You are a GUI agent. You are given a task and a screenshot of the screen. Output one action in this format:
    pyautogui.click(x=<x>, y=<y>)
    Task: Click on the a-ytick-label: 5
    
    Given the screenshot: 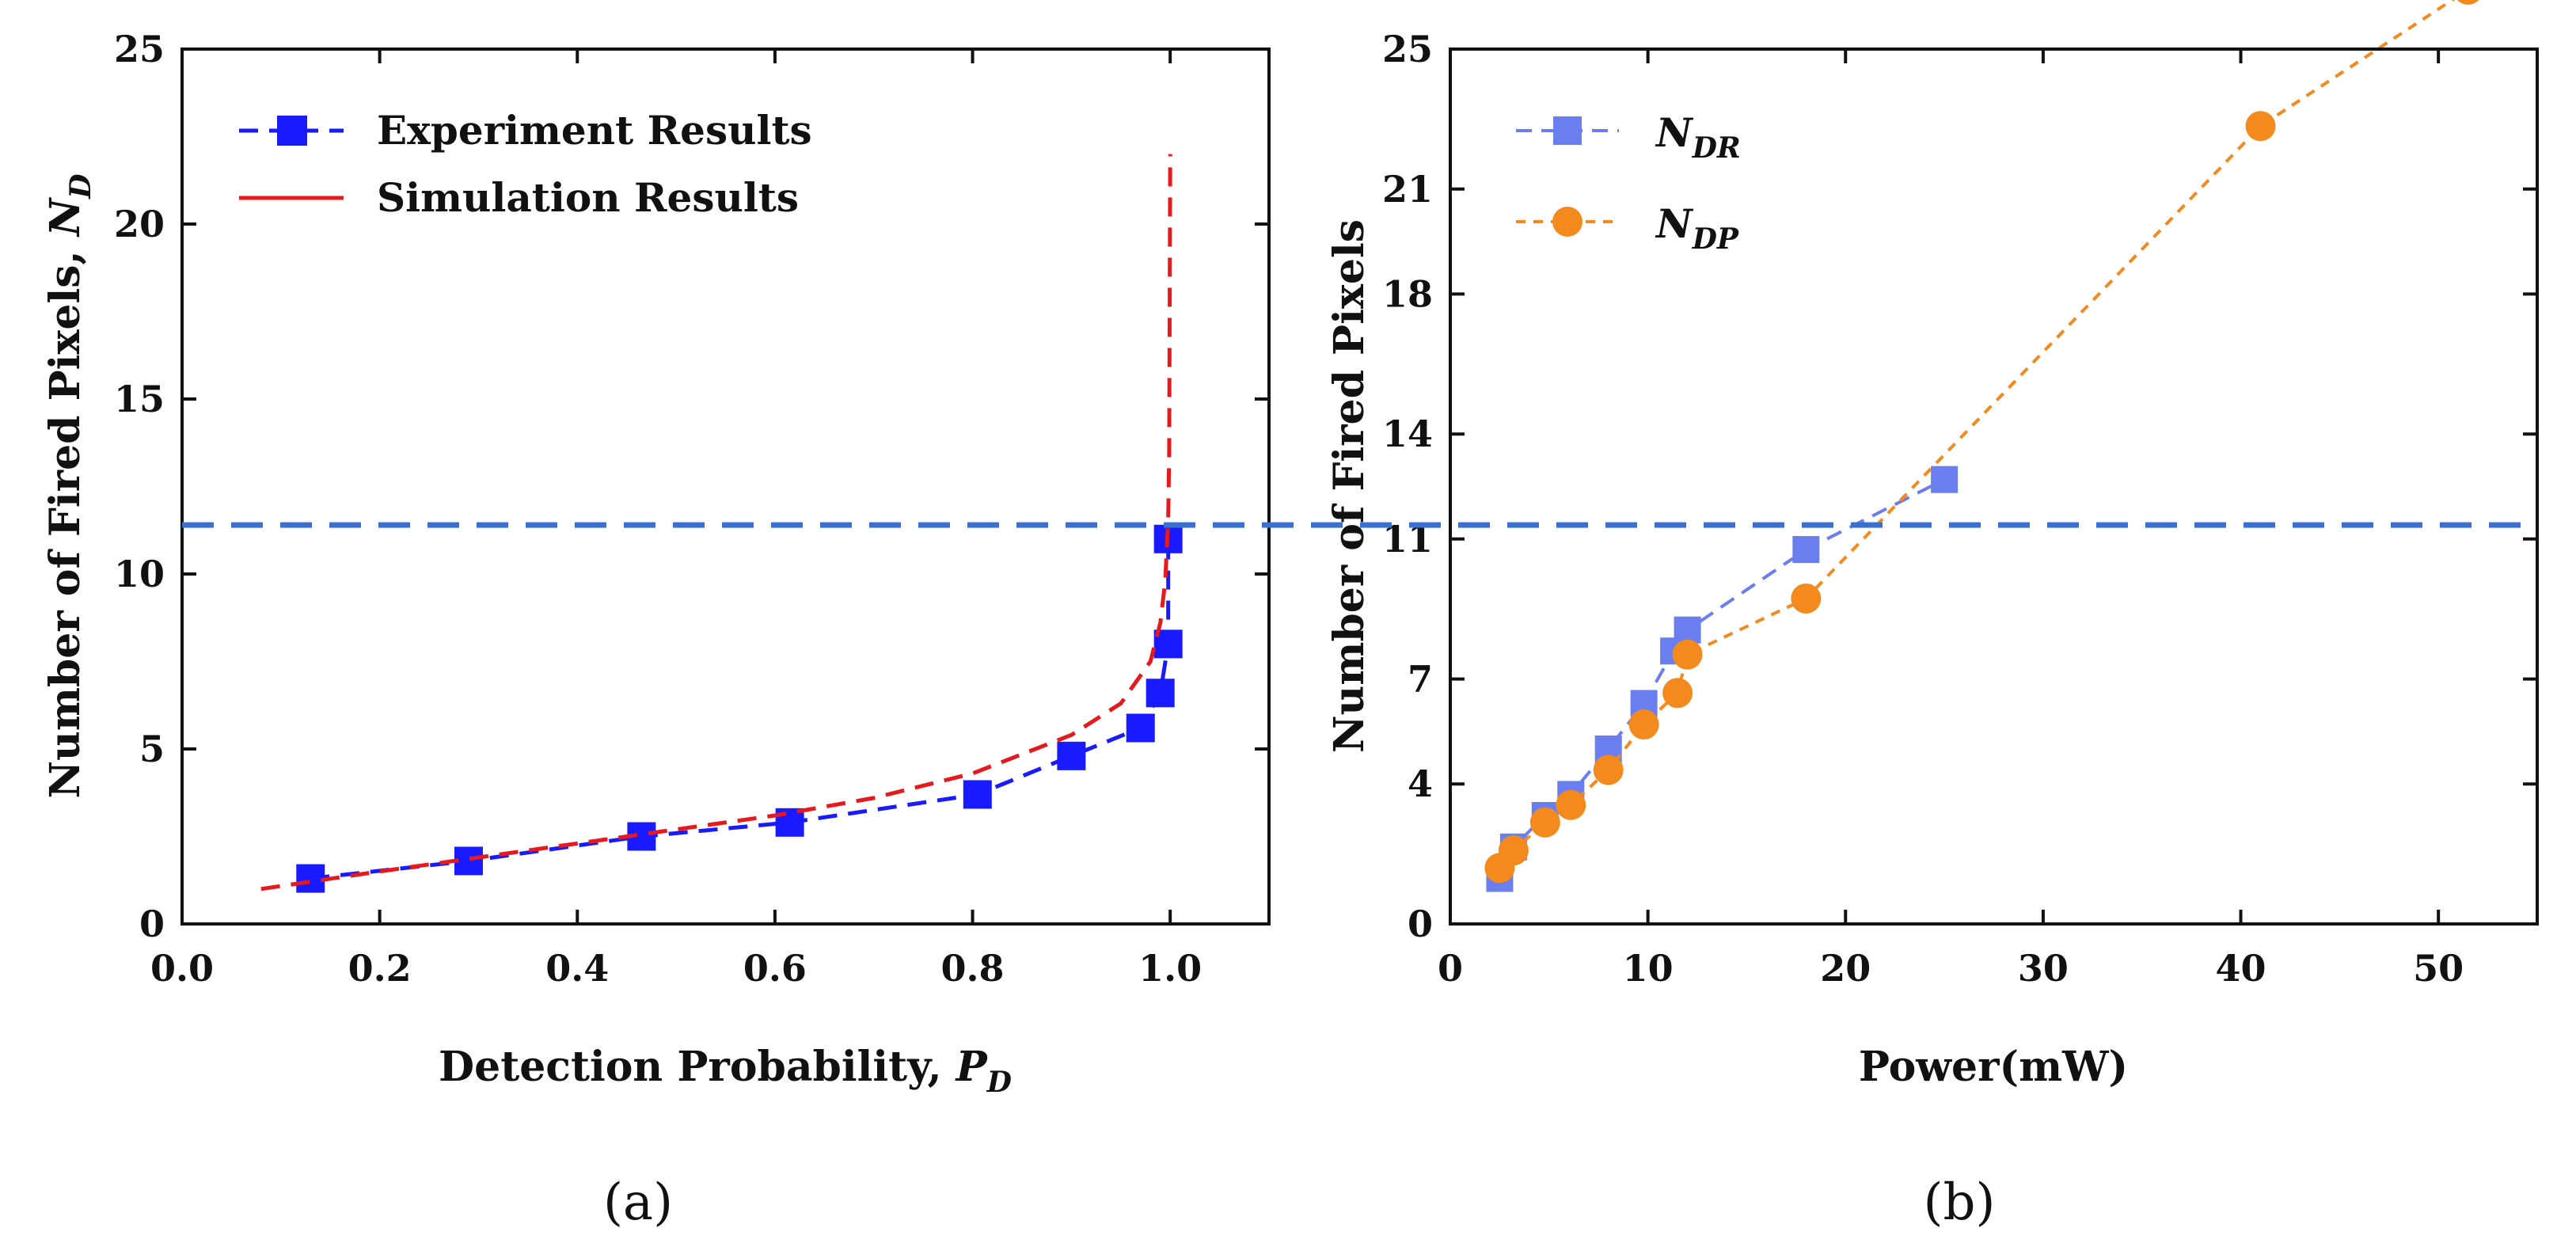 What is the action you would take?
    pyautogui.click(x=152, y=749)
    